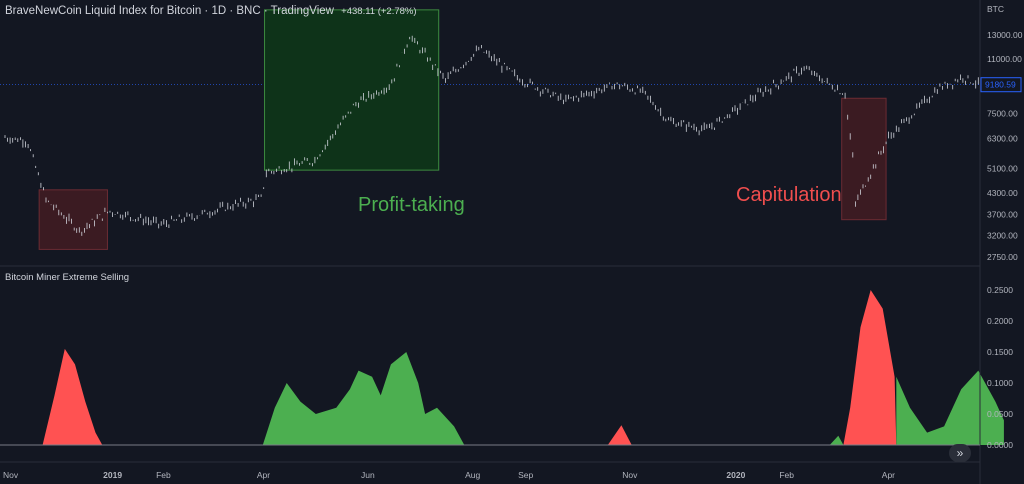 This screenshot has width=1024, height=484. I want to click on price-tick-label: 7500.00, so click(1002, 114).